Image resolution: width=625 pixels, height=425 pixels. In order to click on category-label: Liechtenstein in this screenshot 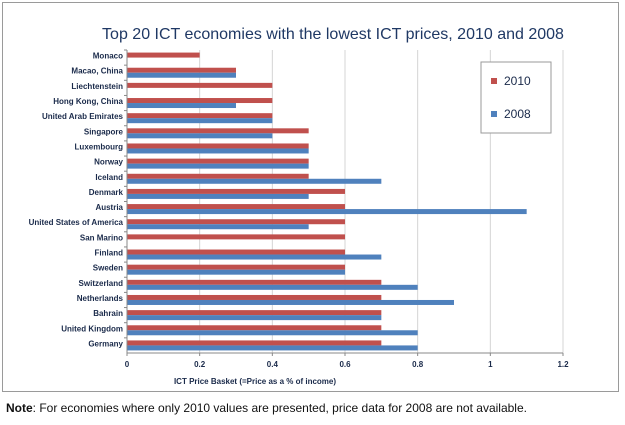, I will do `click(97, 86)`.